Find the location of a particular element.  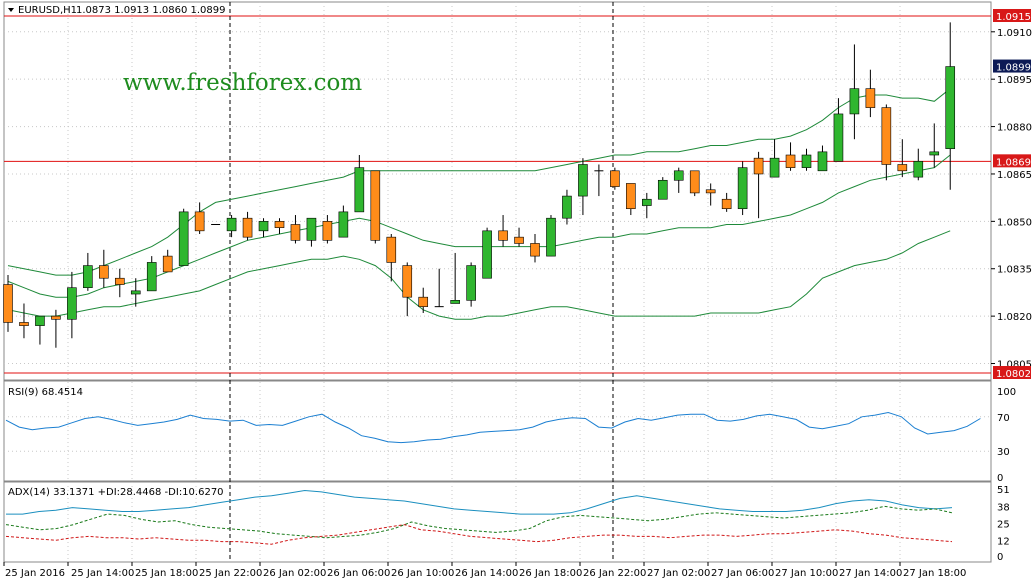

price-tick-label: 1.0805 is located at coordinates (1014, 365).